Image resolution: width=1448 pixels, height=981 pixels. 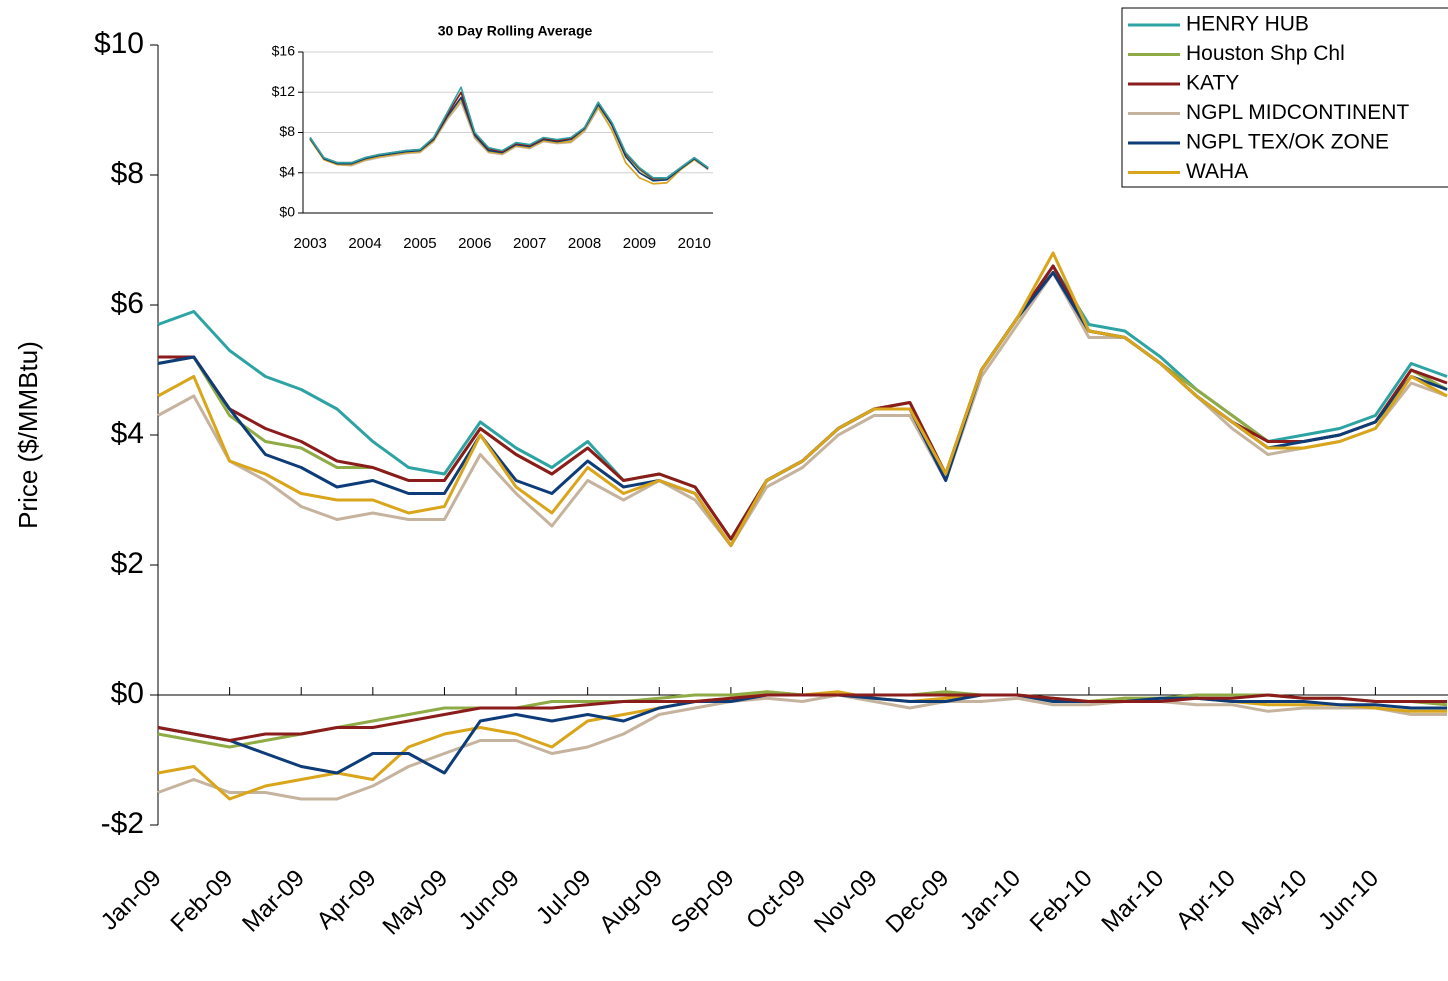 I want to click on x-tick-label: Jan-10, so click(x=990, y=900).